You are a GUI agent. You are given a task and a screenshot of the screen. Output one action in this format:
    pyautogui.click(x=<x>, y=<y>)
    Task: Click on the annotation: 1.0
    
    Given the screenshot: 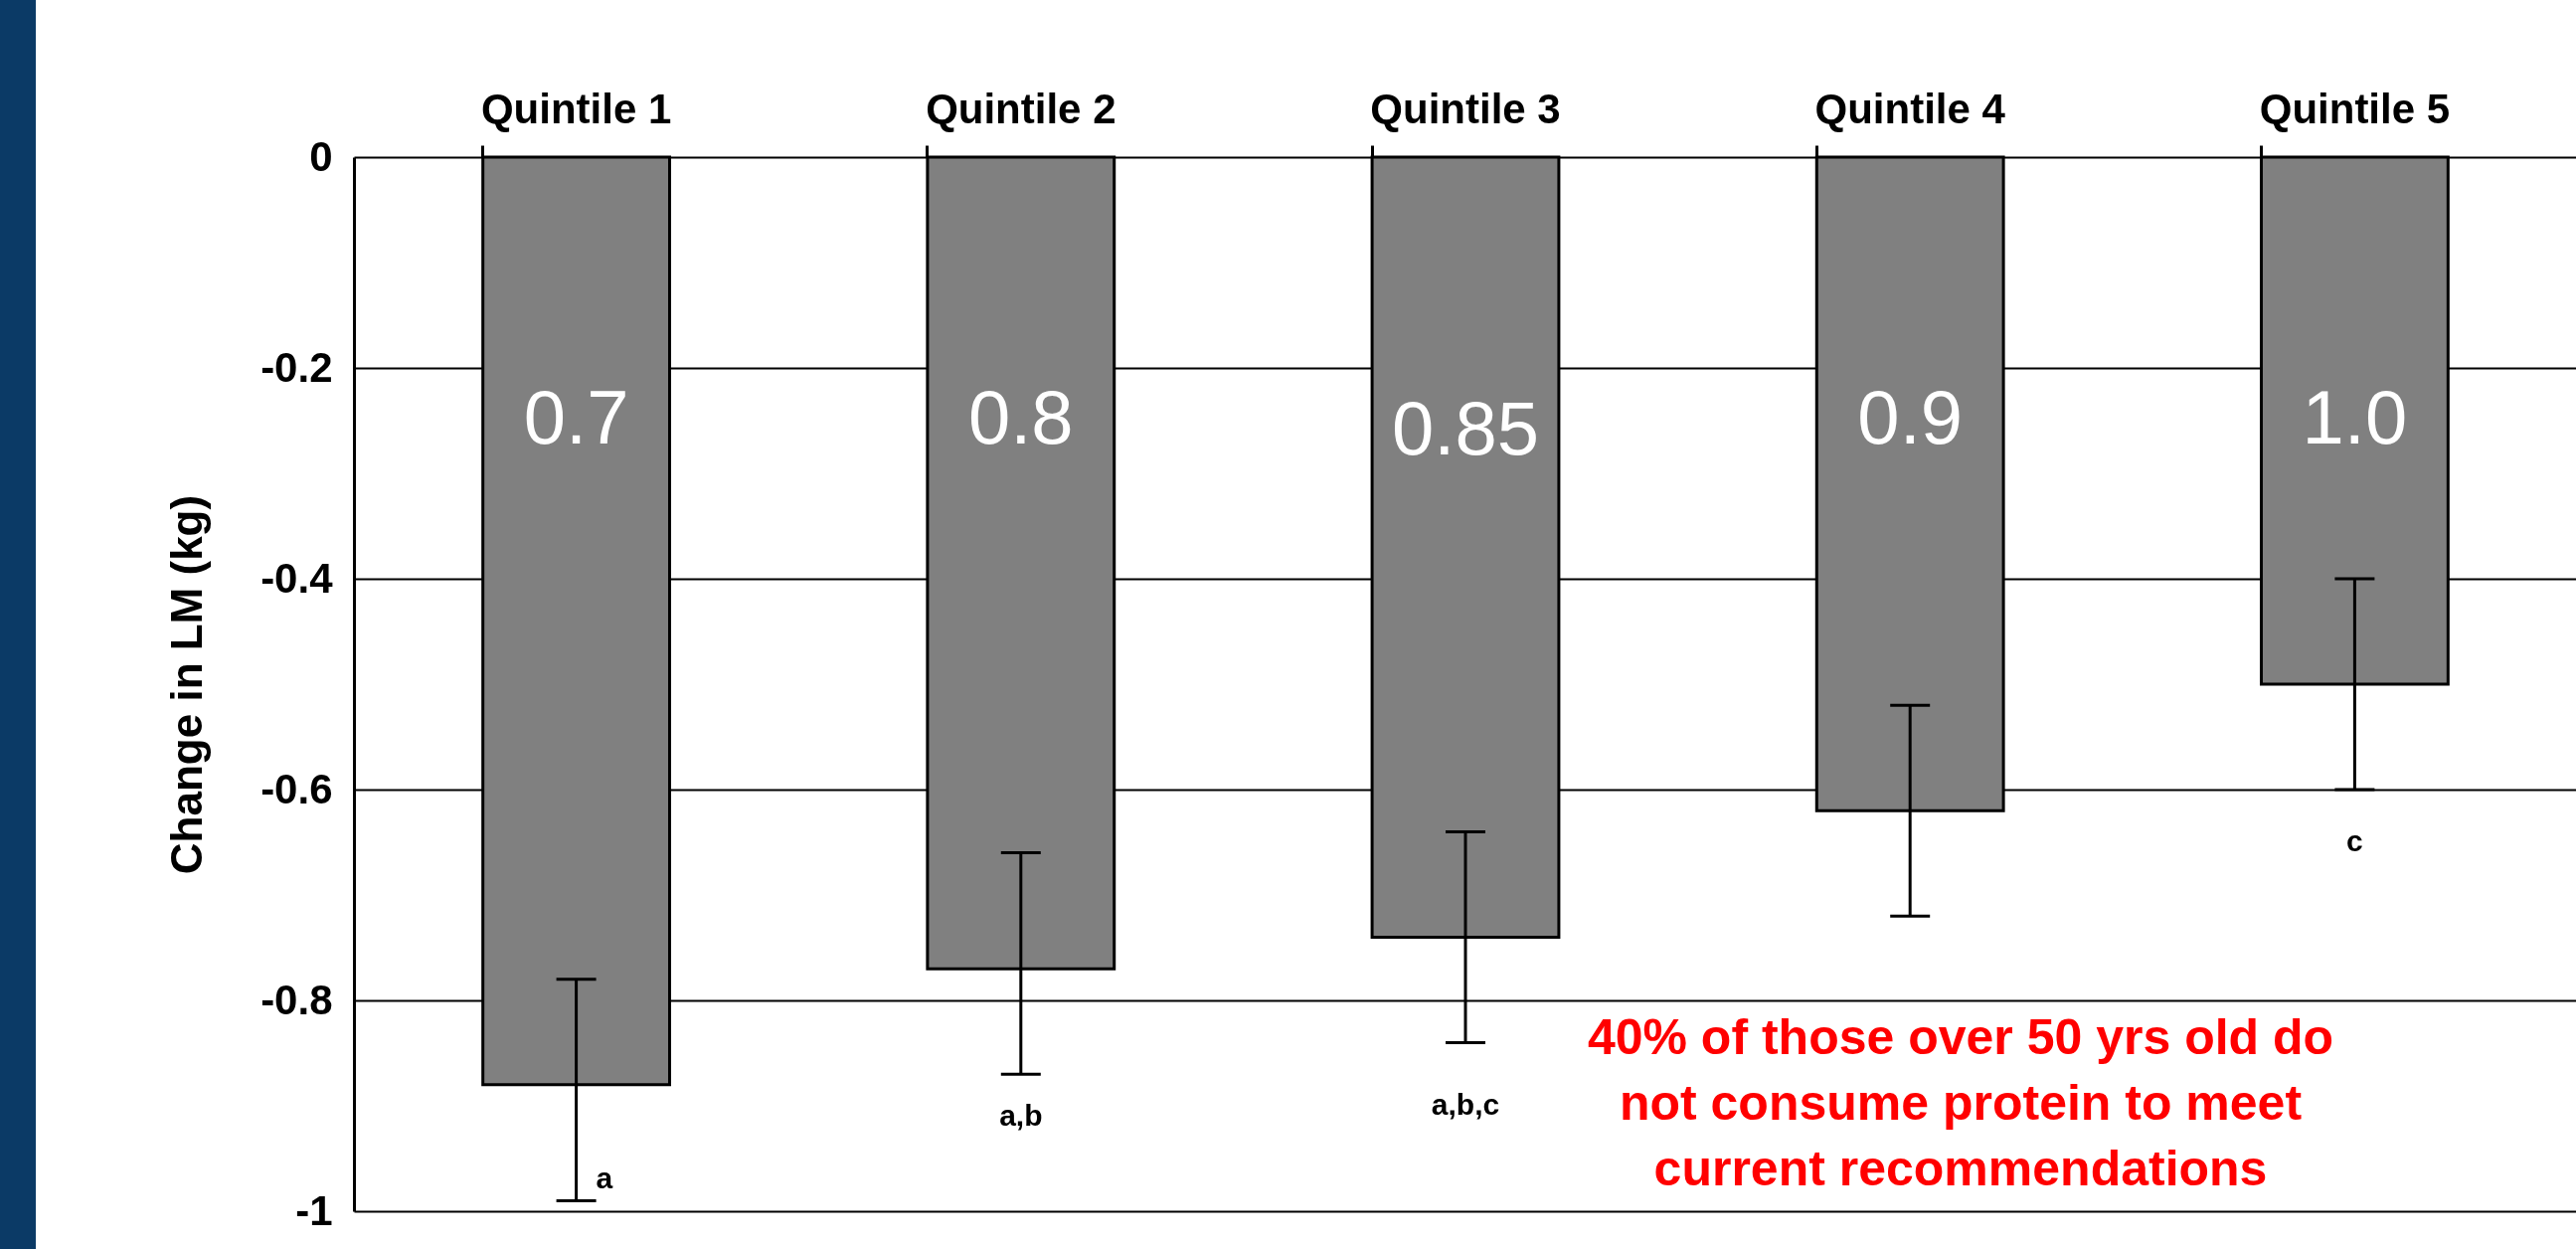 What is the action you would take?
    pyautogui.click(x=2355, y=417)
    